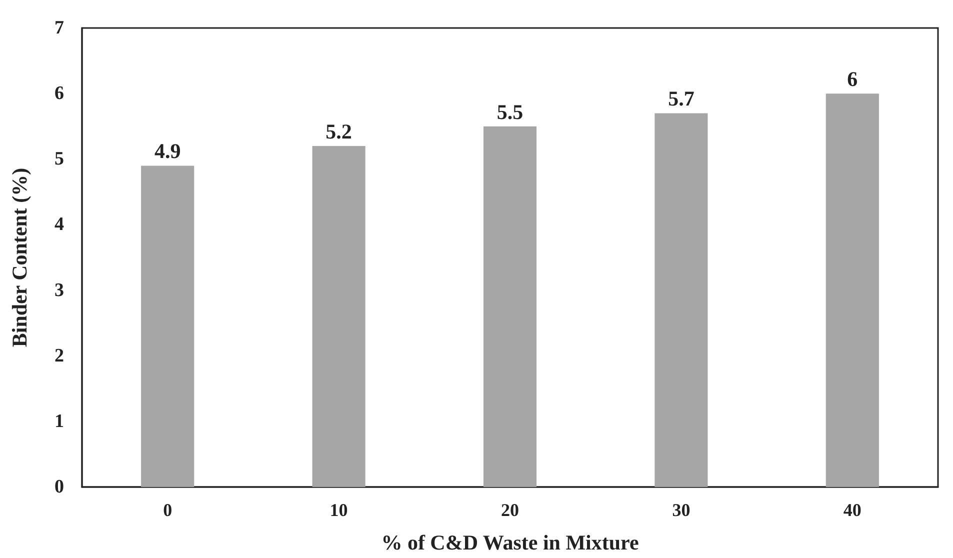  I want to click on data-label: 5.7, so click(681, 98).